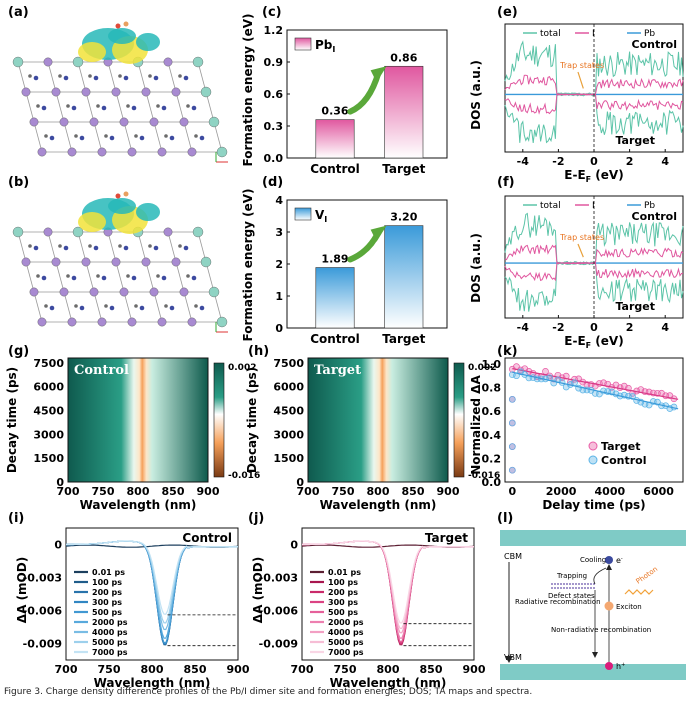 This screenshot has height=702, width=690. What do you see at coordinates (103, 491) in the screenshot?
I see `x-tick-label: 750` at bounding box center [103, 491].